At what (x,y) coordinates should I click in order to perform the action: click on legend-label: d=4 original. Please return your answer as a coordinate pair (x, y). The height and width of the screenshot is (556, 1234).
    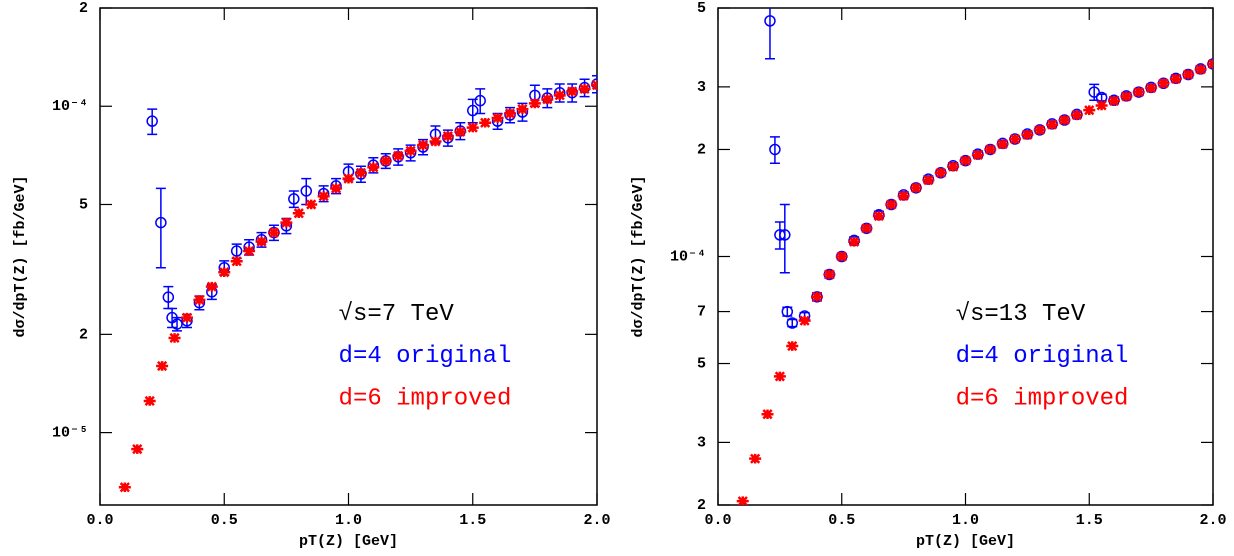
    Looking at the image, I should click on (425, 356).